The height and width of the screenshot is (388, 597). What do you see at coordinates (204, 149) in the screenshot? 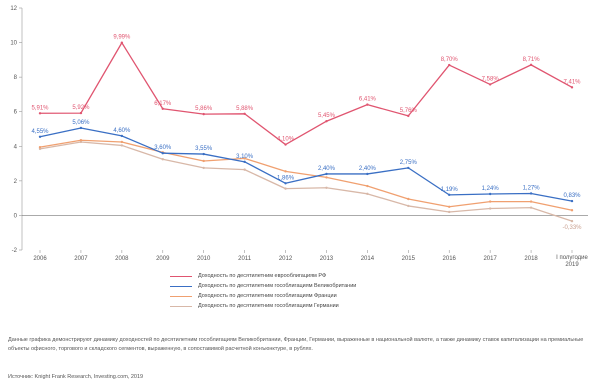
I see `data-label: 3,55%` at bounding box center [204, 149].